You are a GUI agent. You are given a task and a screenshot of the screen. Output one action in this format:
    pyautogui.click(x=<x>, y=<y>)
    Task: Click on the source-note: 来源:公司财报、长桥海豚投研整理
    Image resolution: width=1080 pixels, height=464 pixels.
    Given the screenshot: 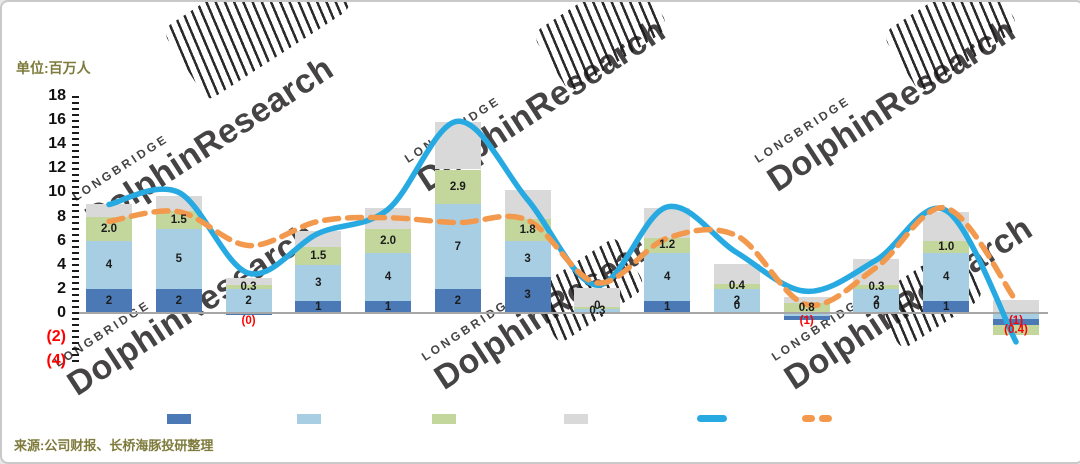 What is the action you would take?
    pyautogui.click(x=114, y=445)
    